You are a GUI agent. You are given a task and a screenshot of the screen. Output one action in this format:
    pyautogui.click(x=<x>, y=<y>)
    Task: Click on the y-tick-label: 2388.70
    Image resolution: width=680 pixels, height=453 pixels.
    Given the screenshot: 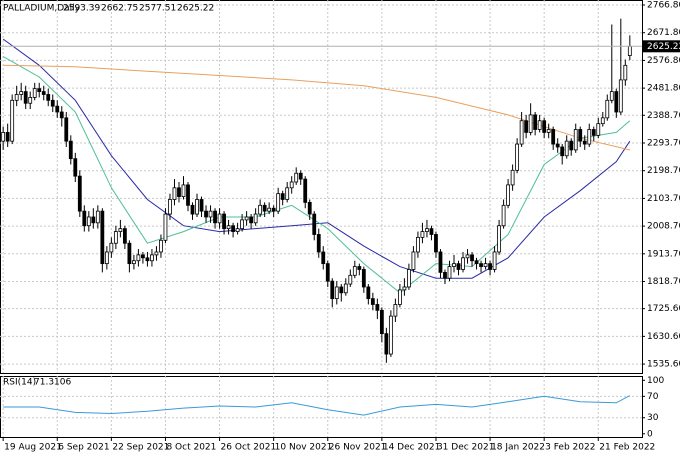 What is the action you would take?
    pyautogui.click(x=663, y=116)
    